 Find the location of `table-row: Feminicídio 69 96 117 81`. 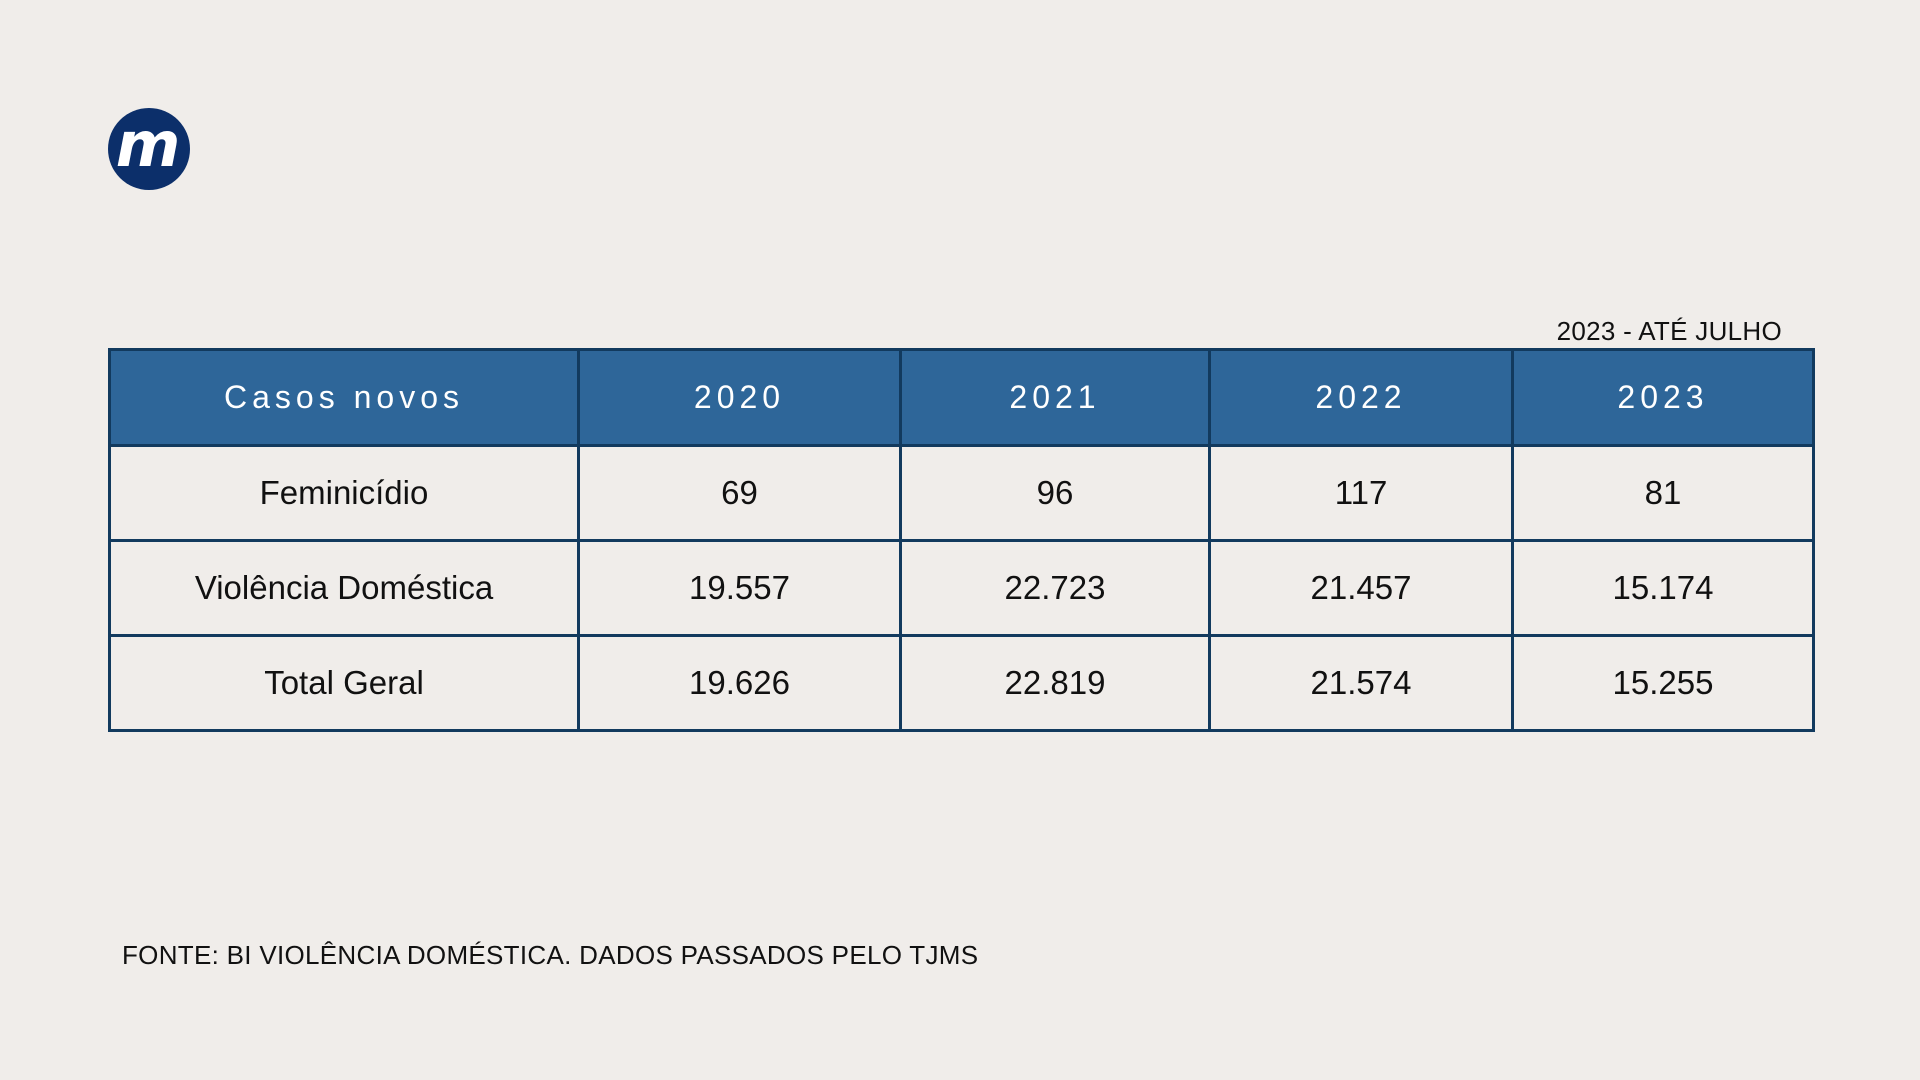

table-row: Feminicídio 69 96 117 81 is located at coordinates (961, 493).